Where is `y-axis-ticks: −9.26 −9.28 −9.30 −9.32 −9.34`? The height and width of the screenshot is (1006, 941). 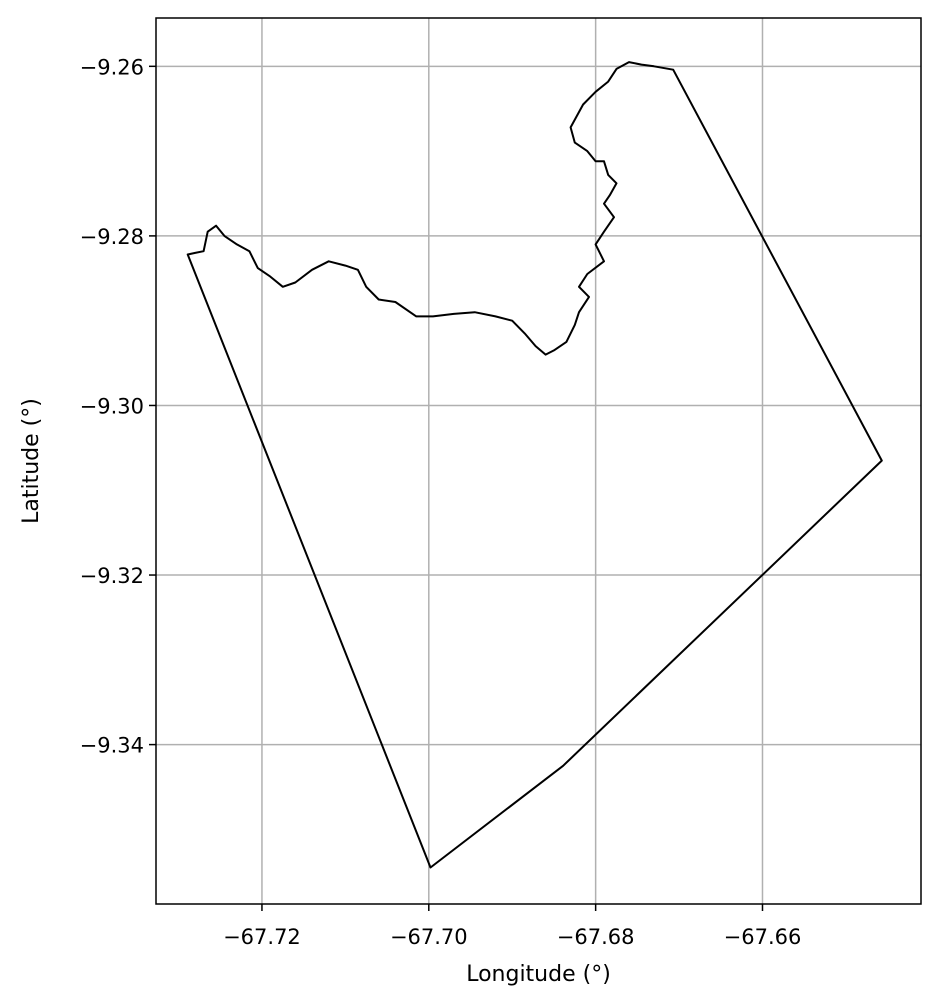
y-axis-ticks: −9.26 −9.28 −9.30 −9.32 −9.34 is located at coordinates (118, 406).